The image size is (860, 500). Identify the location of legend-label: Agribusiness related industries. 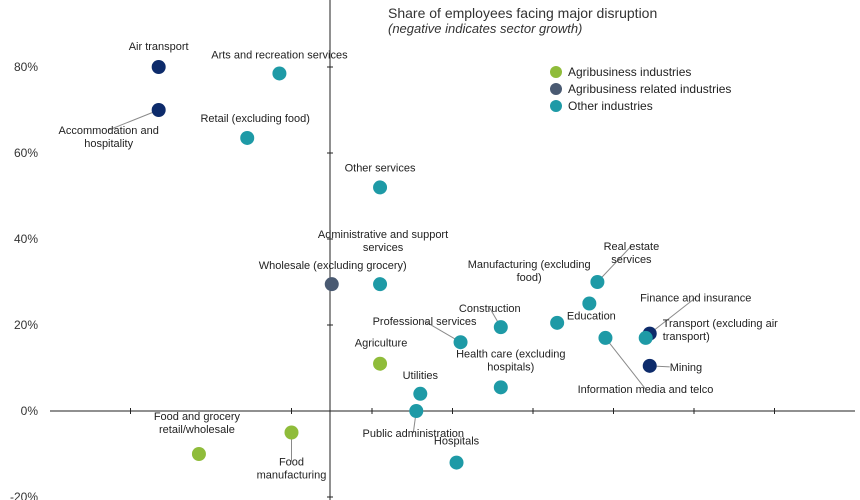
(649, 89).